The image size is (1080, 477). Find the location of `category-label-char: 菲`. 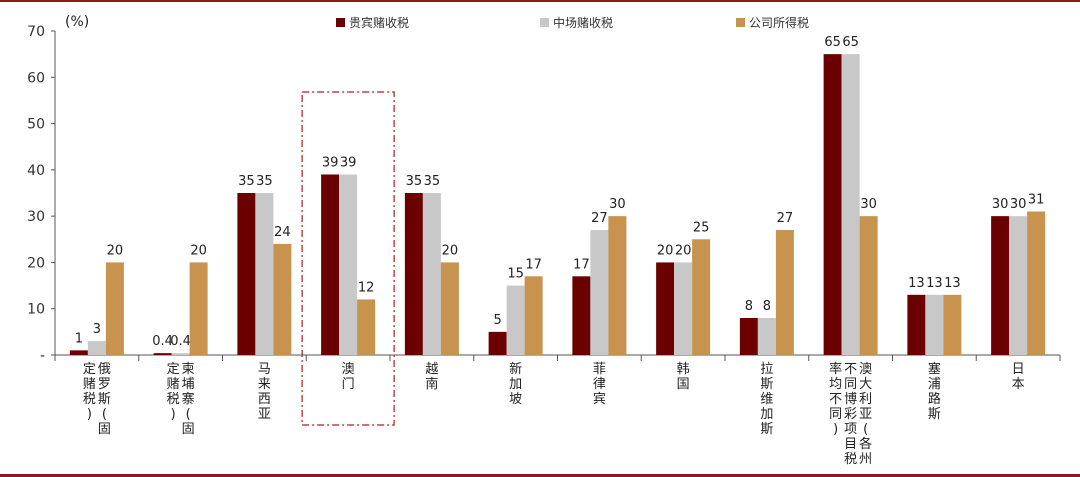

category-label-char: 菲 is located at coordinates (599, 369).